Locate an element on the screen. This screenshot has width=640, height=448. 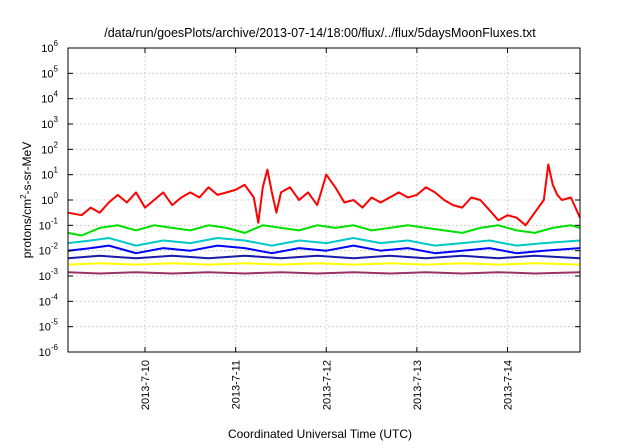
y-axis-label: protons/cm2-s-sr-MeV is located at coordinates (26, 200).